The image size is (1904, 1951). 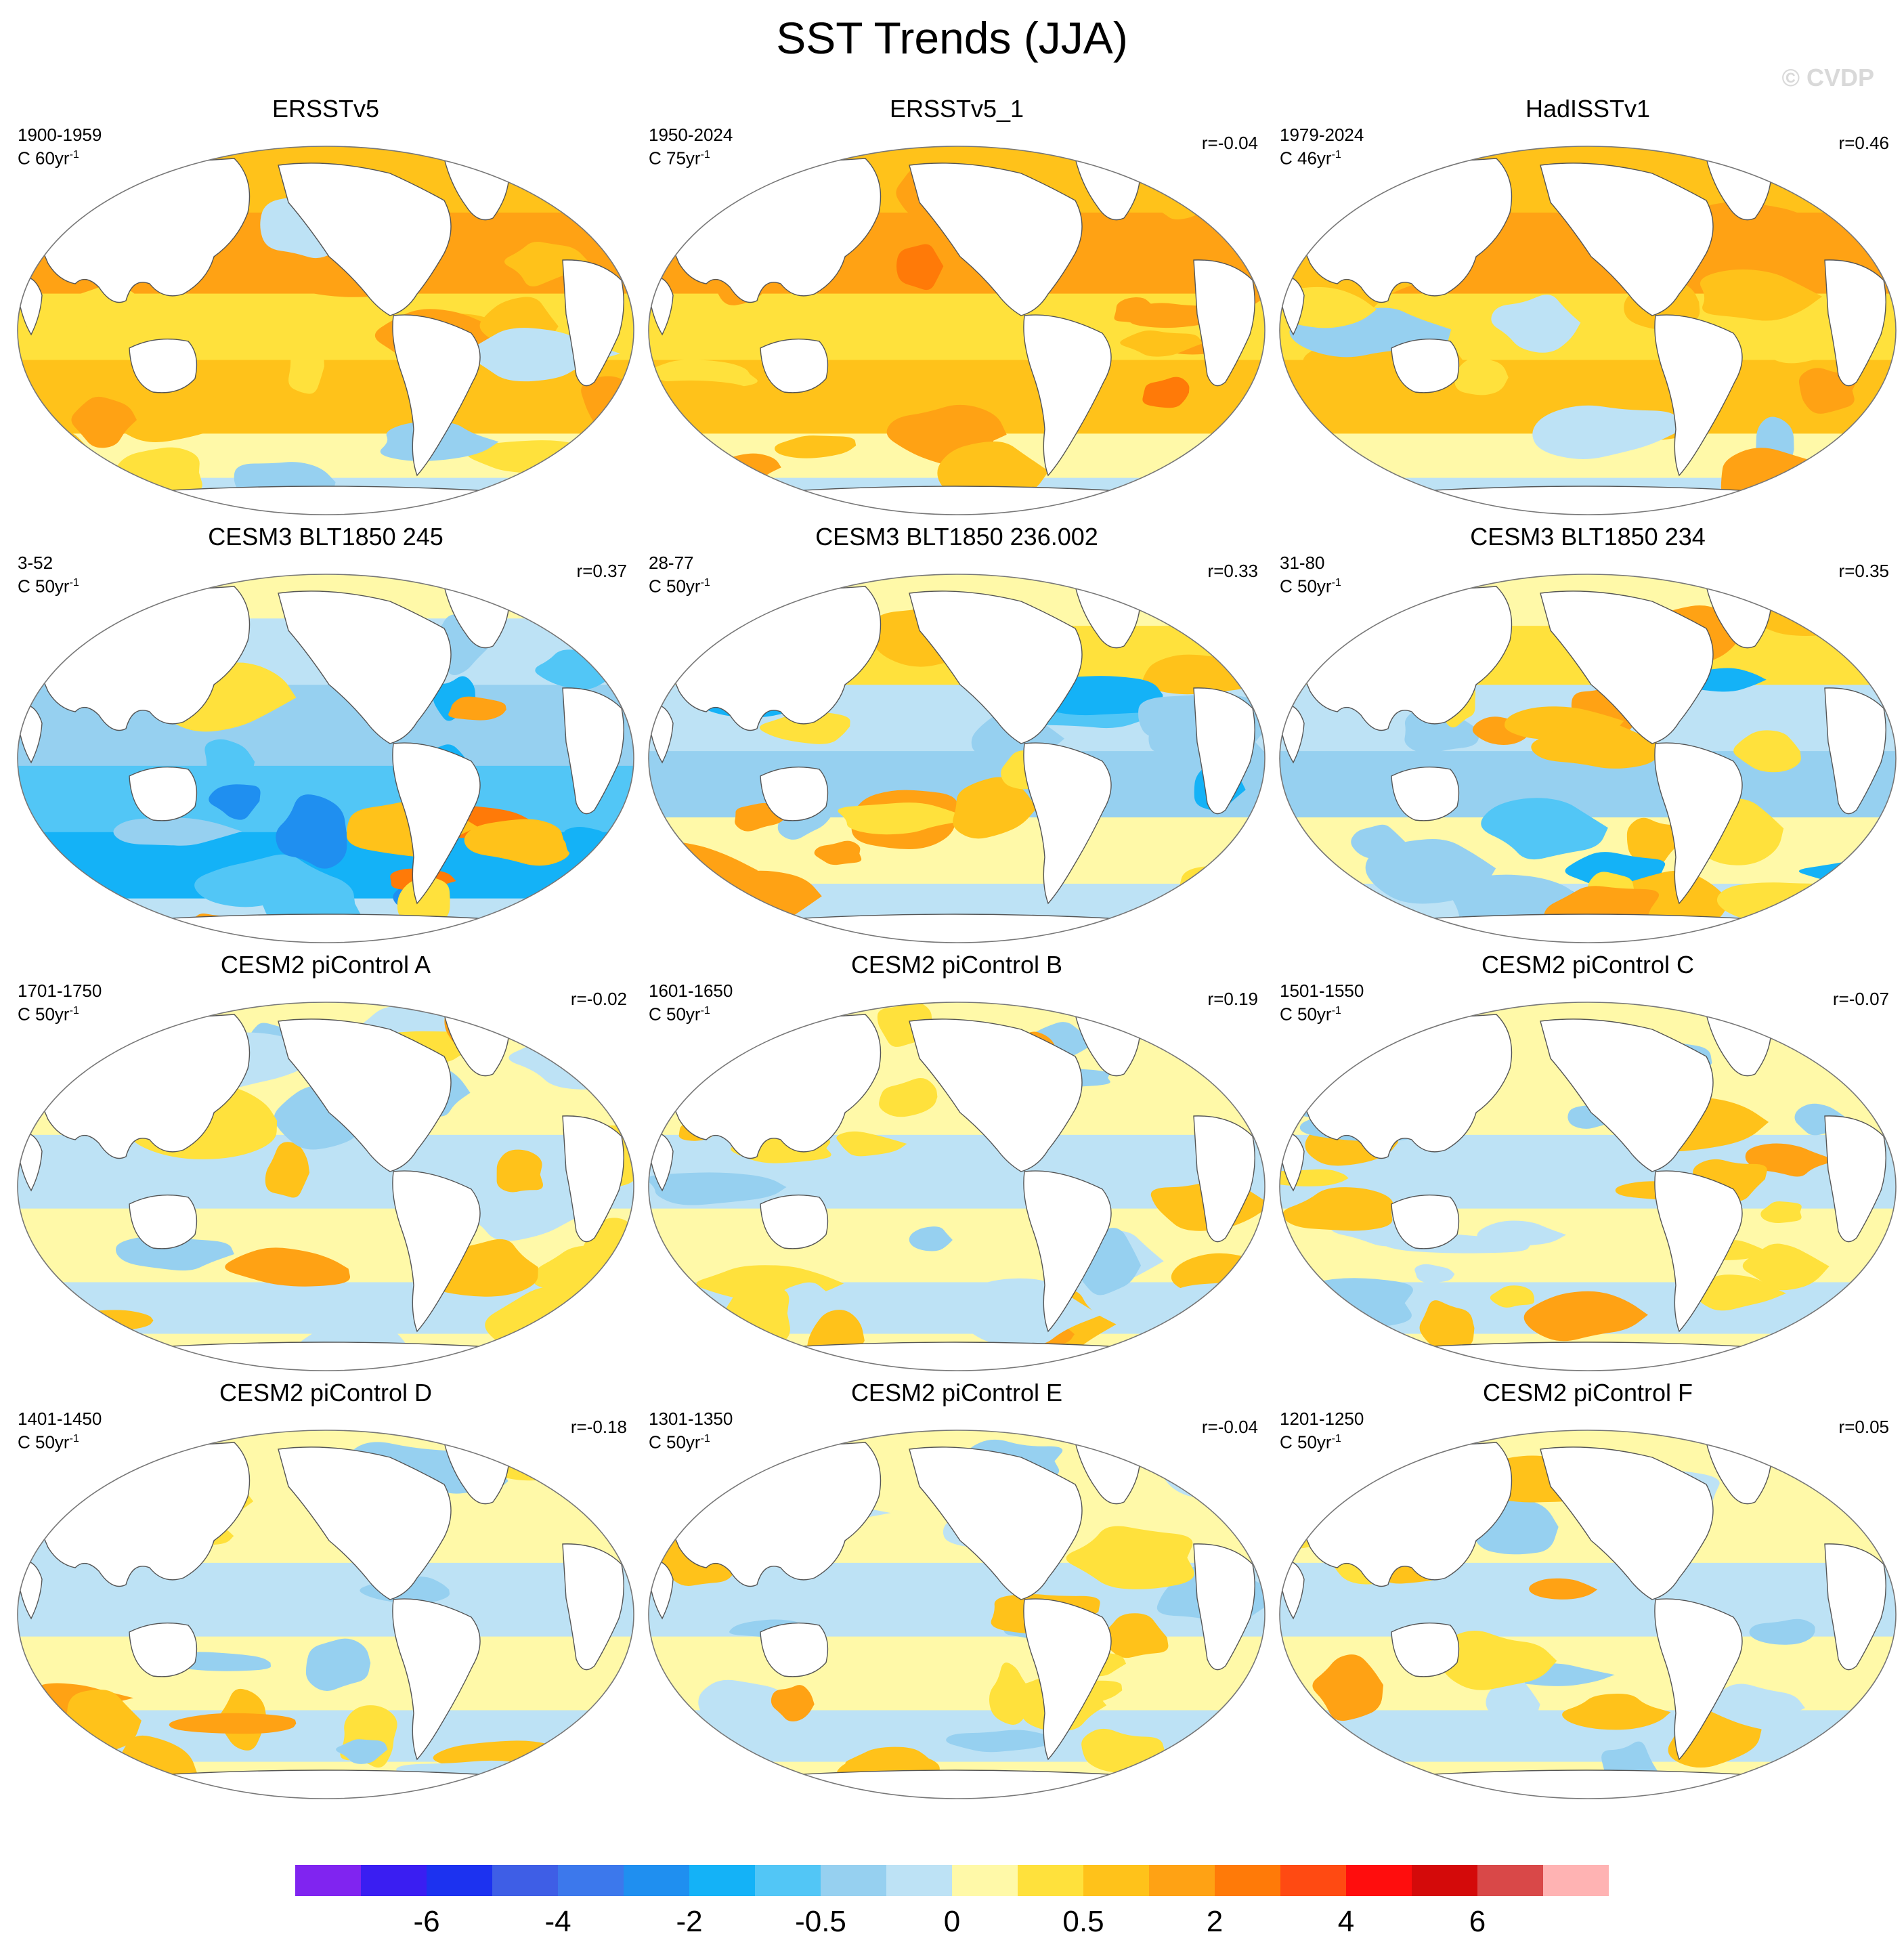 What do you see at coordinates (691, 991) in the screenshot?
I see `panel-period: 1601-1650` at bounding box center [691, 991].